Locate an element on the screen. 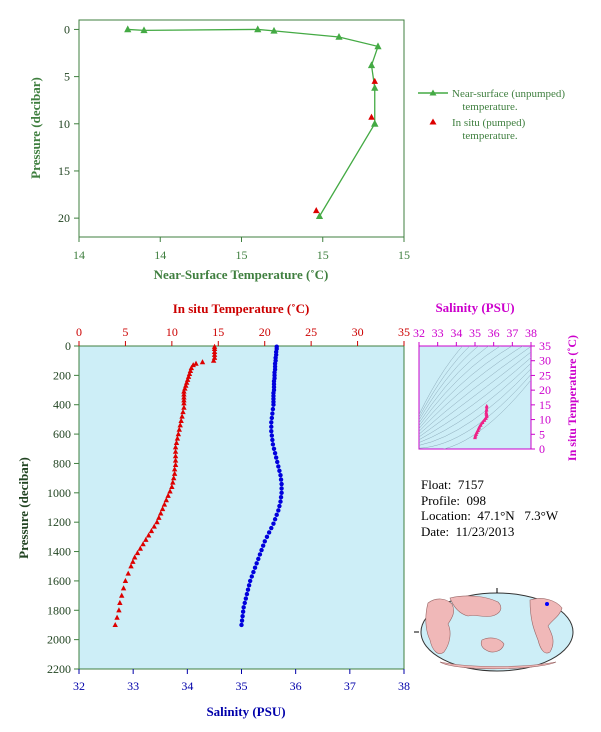  profile-ytick-label: 1000 is located at coordinates (59, 493).